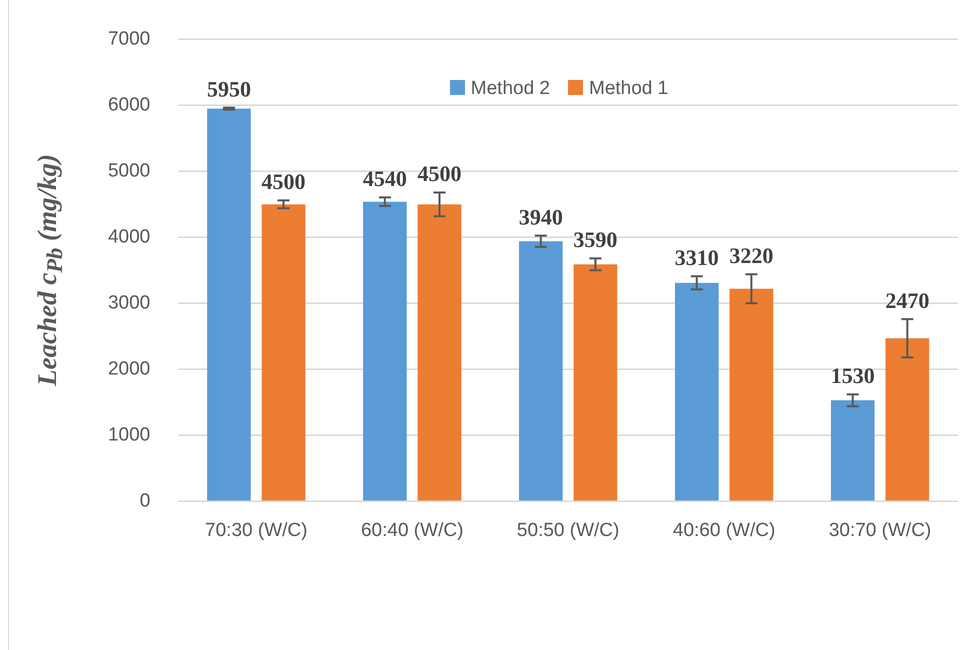 The image size is (968, 650). What do you see at coordinates (256, 530) in the screenshot?
I see `x-tick-label: 70:30 (W/C)` at bounding box center [256, 530].